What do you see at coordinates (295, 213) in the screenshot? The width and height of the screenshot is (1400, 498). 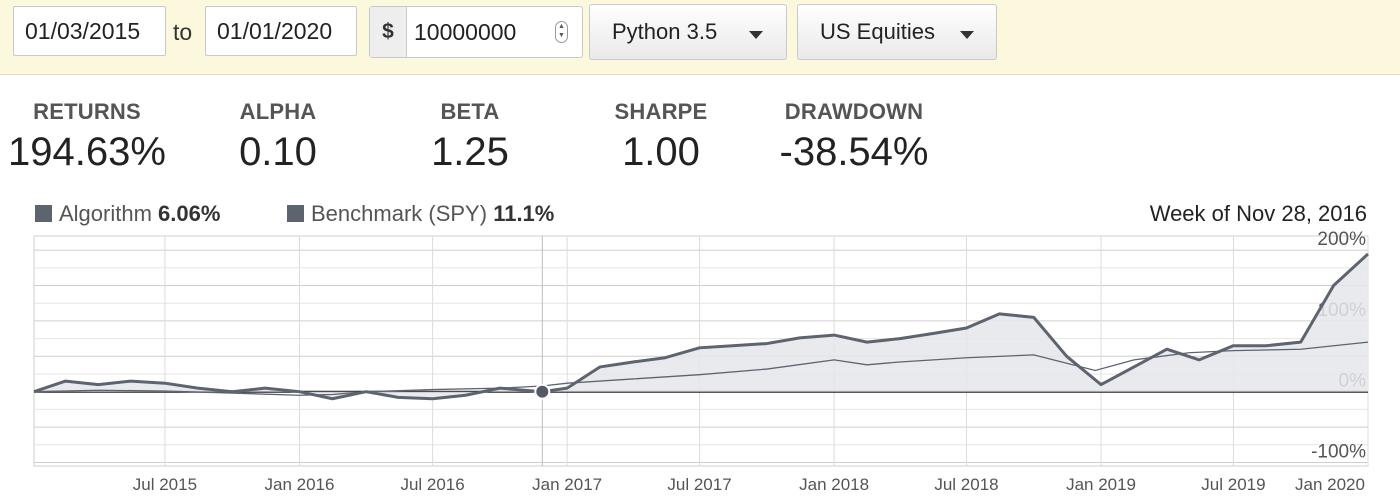 I see `benchmark-swatch-icon` at bounding box center [295, 213].